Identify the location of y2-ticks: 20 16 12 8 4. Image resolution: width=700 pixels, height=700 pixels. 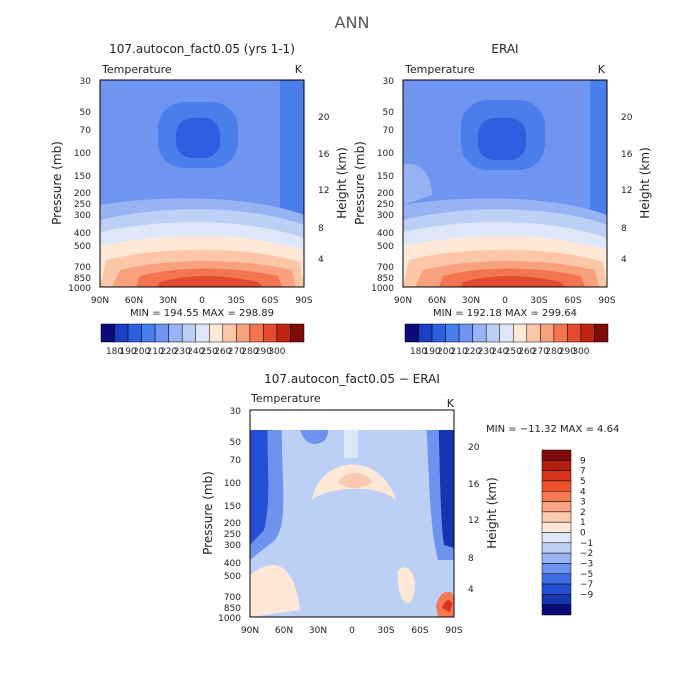
(474, 519).